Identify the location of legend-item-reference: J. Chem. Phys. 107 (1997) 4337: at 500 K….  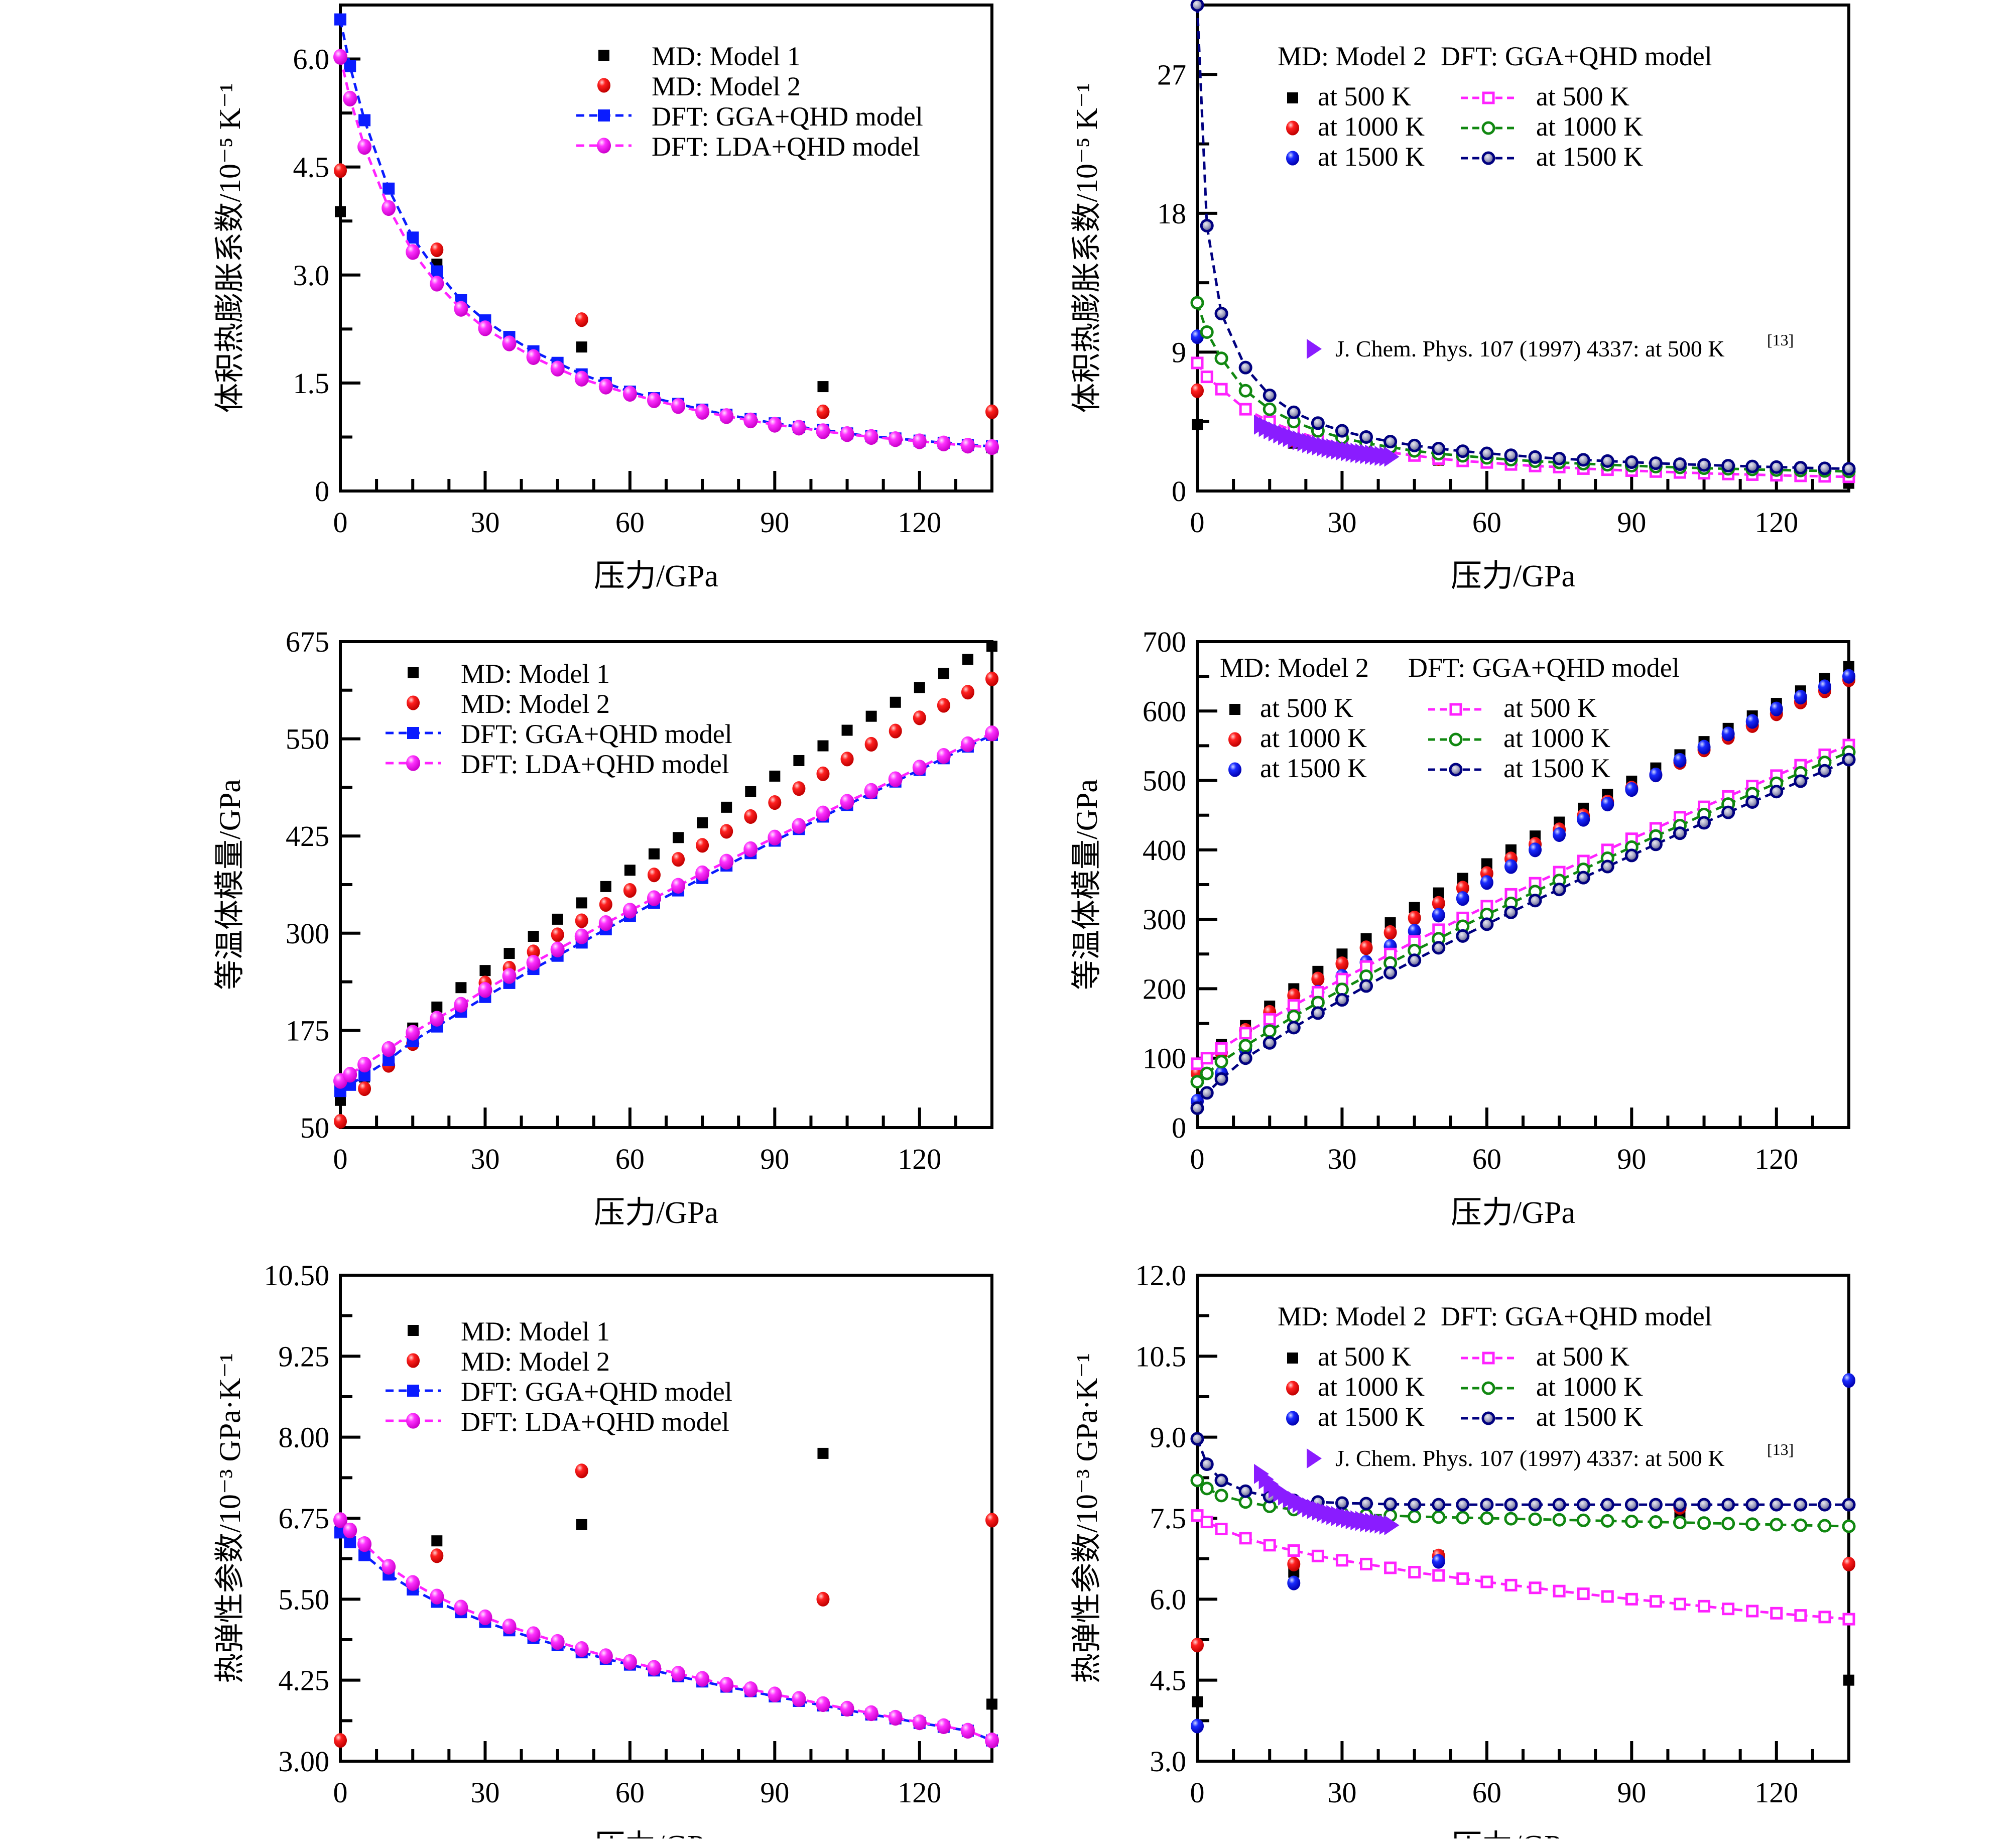
(1550, 1455).